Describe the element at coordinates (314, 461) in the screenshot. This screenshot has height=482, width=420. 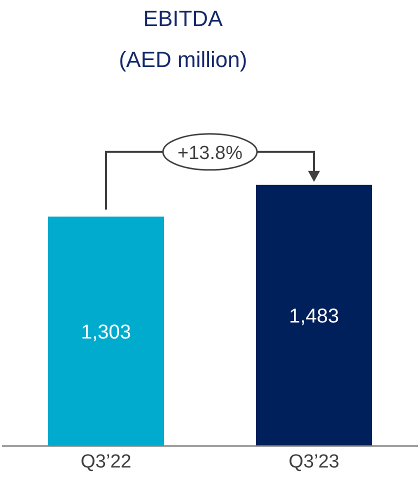
I see `x-tick-label: Q3’23` at that location.